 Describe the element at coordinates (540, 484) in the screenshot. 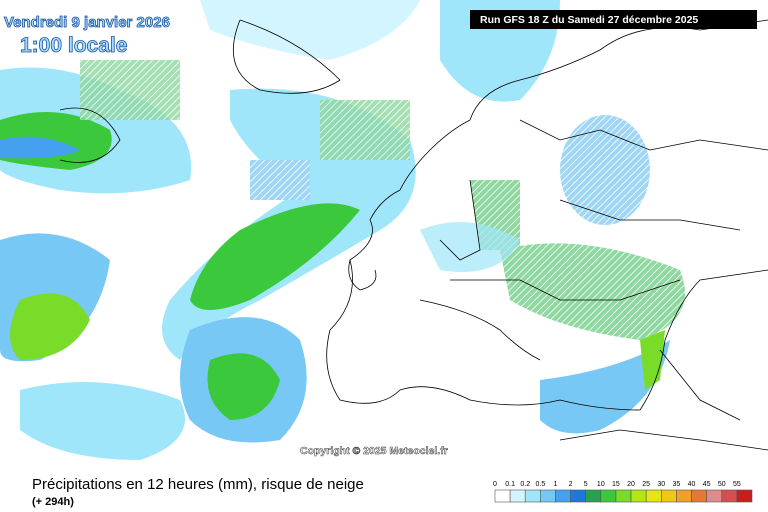

I see `legend-label: 0.5` at that location.